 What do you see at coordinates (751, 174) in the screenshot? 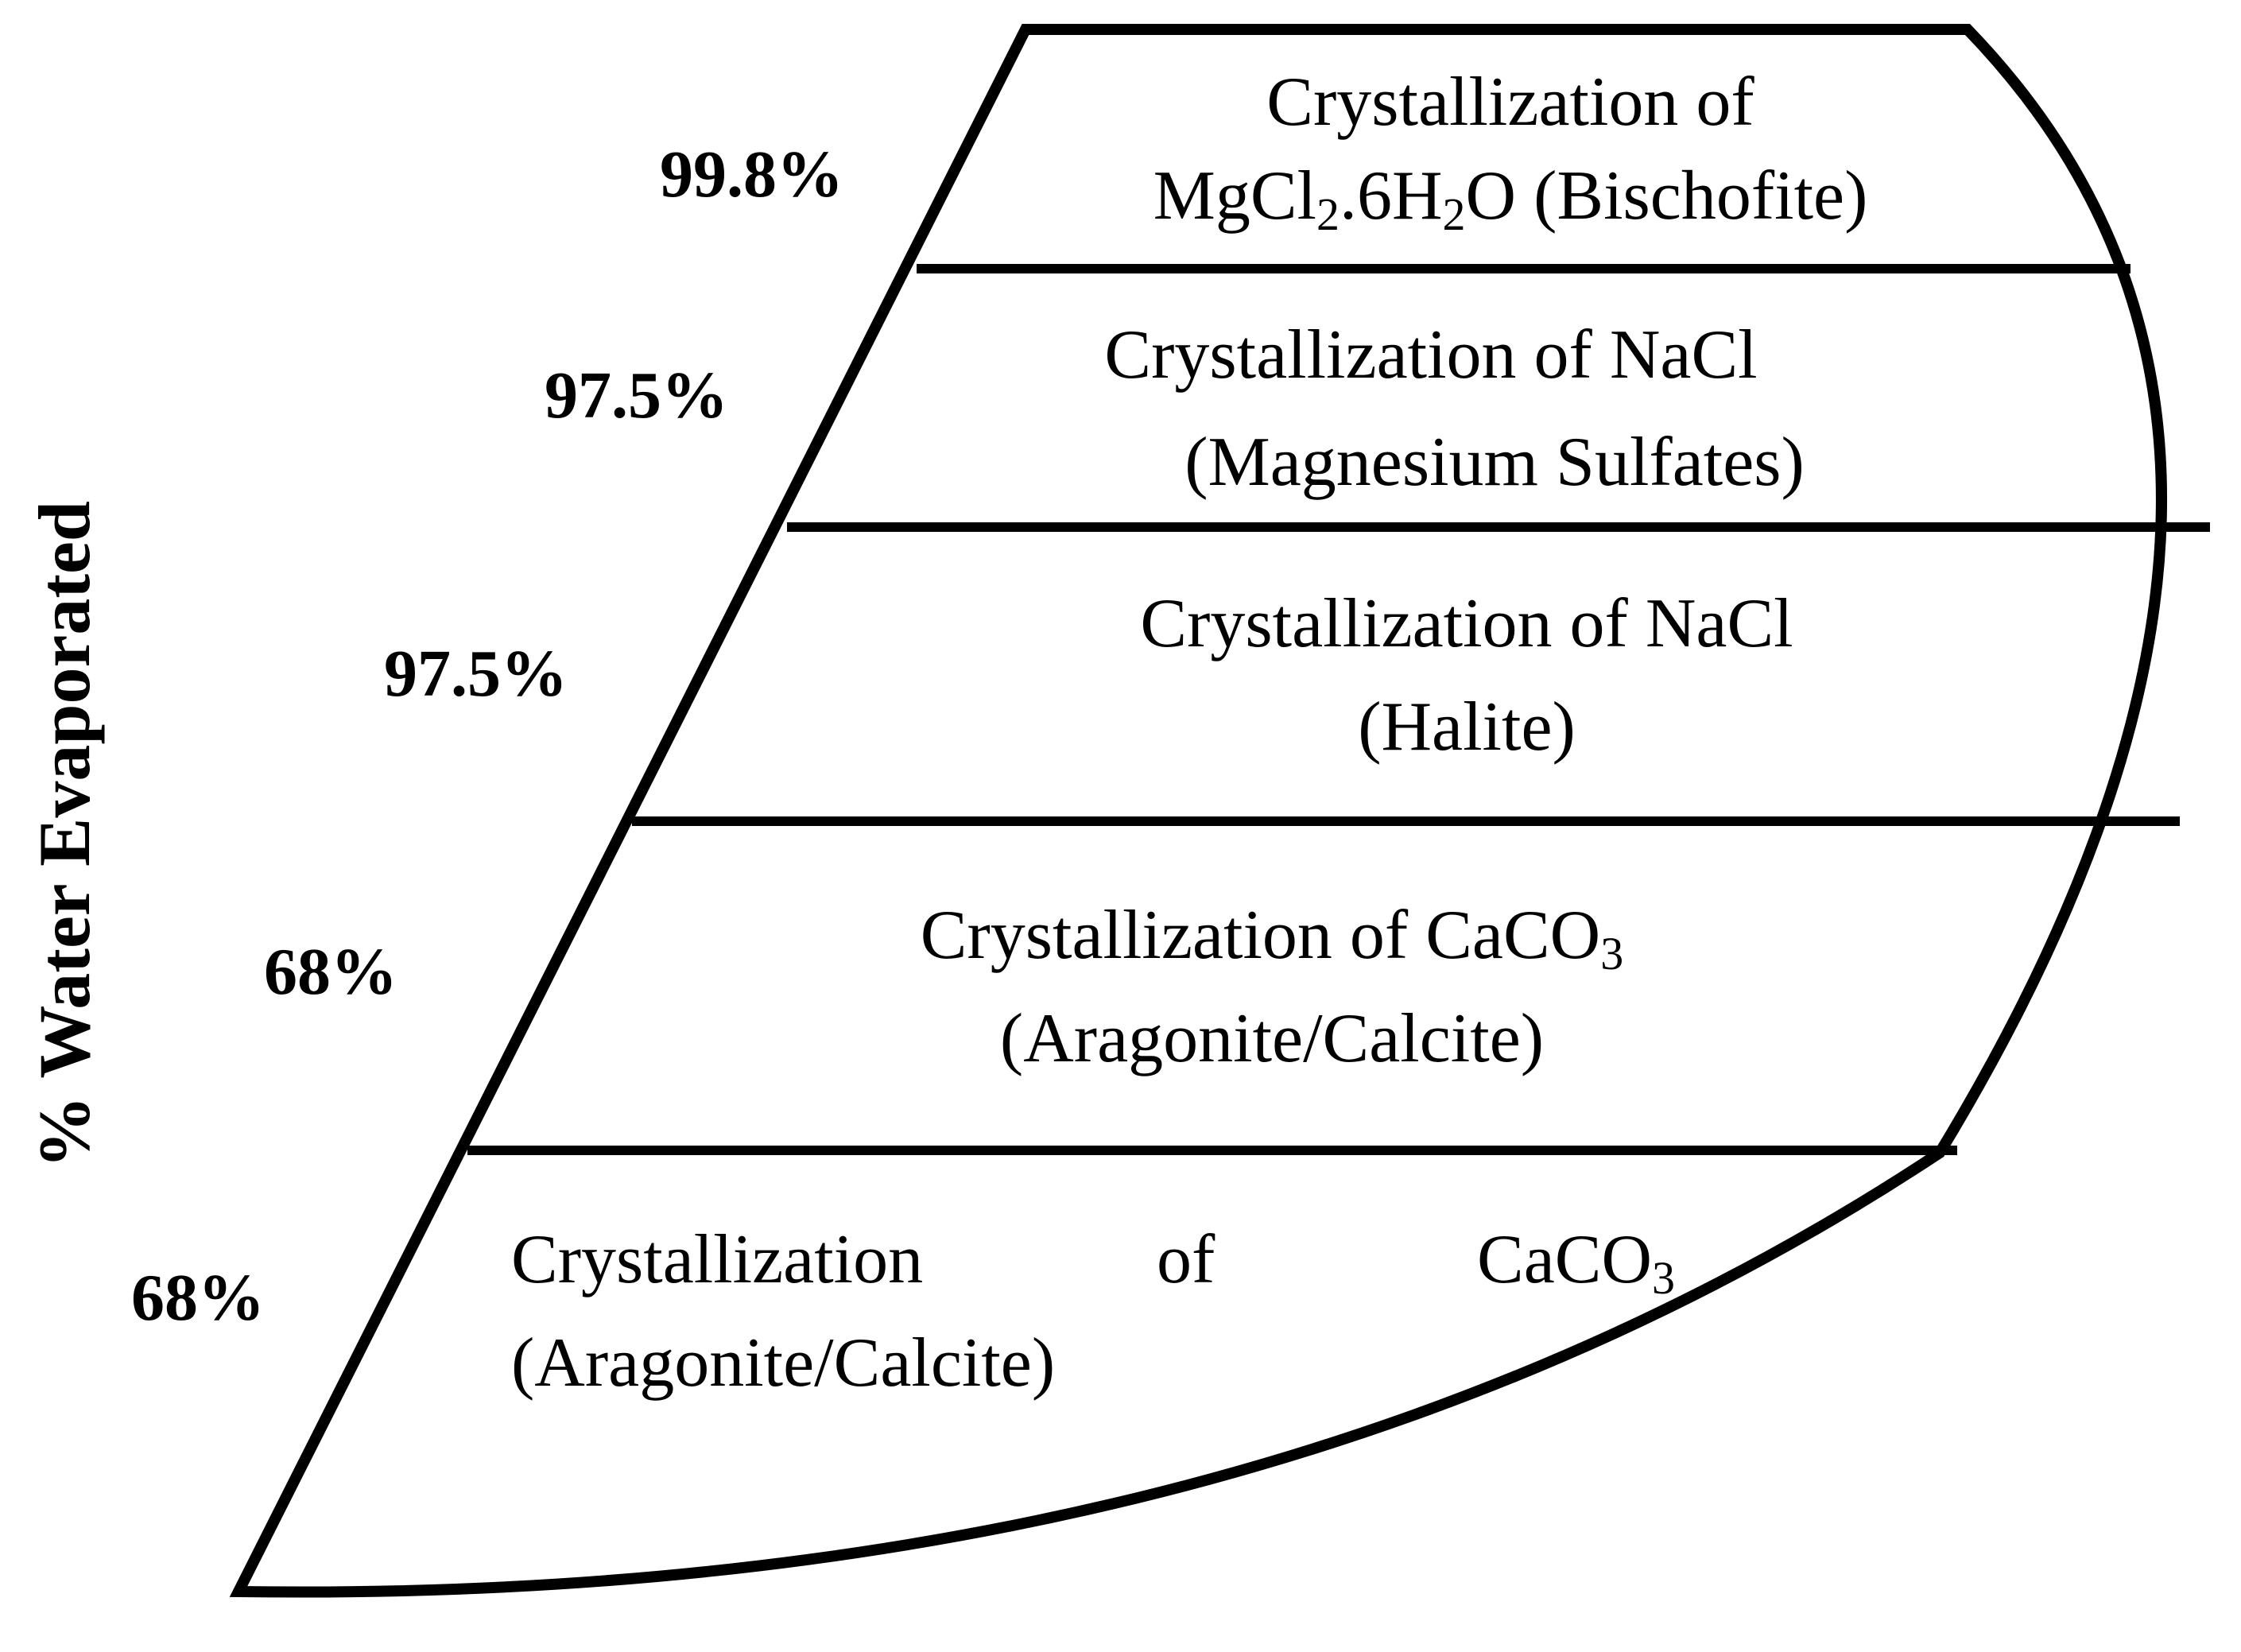
I see `stage-percent: 99.8%` at bounding box center [751, 174].